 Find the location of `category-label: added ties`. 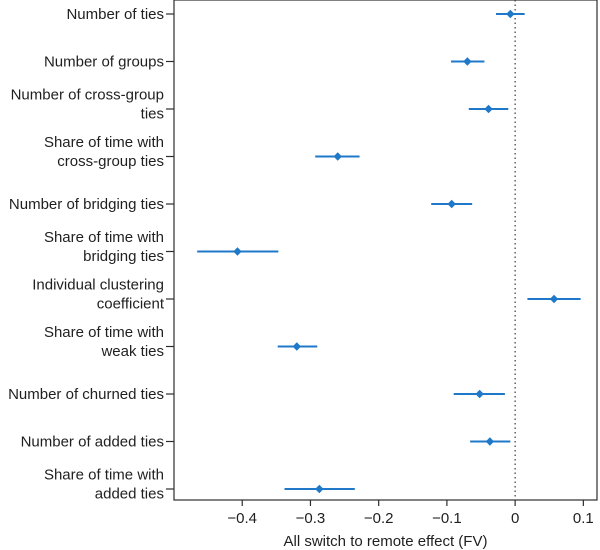

category-label: added ties is located at coordinates (129, 494).